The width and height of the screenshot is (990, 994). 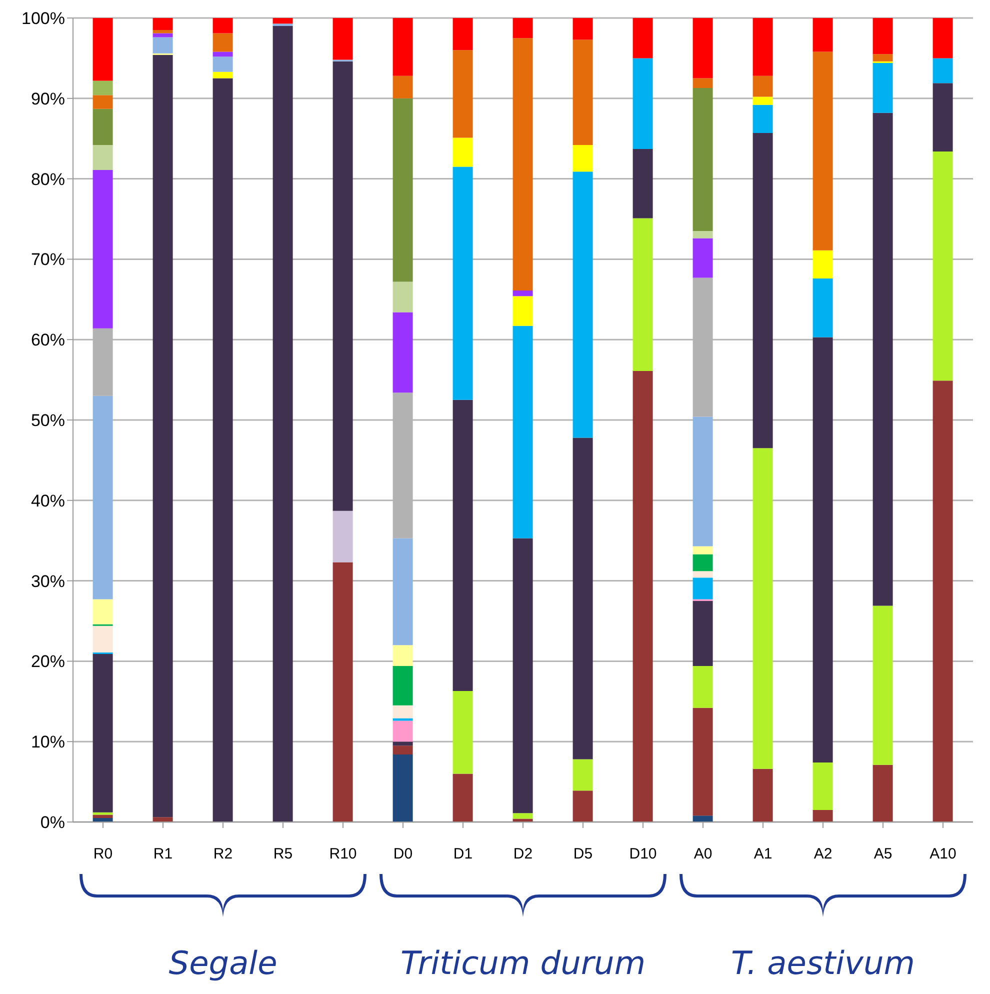 What do you see at coordinates (47, 500) in the screenshot?
I see `y-tick-label: 40%` at bounding box center [47, 500].